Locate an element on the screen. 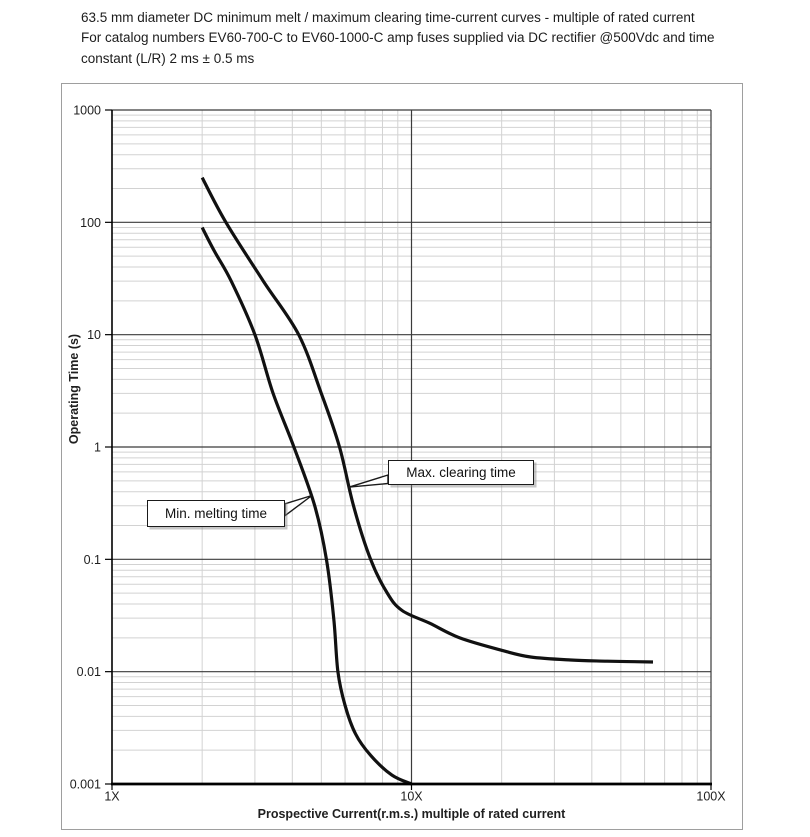  axis-text: 1 is located at coordinates (97, 448).